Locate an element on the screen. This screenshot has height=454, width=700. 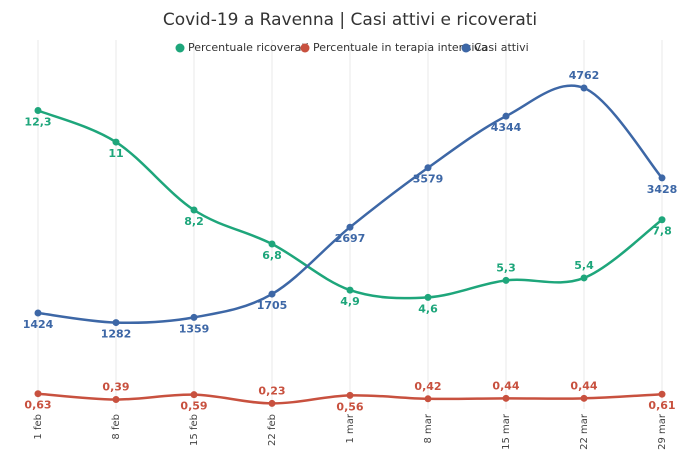
data-label: 0,23 is located at coordinates (271, 390).